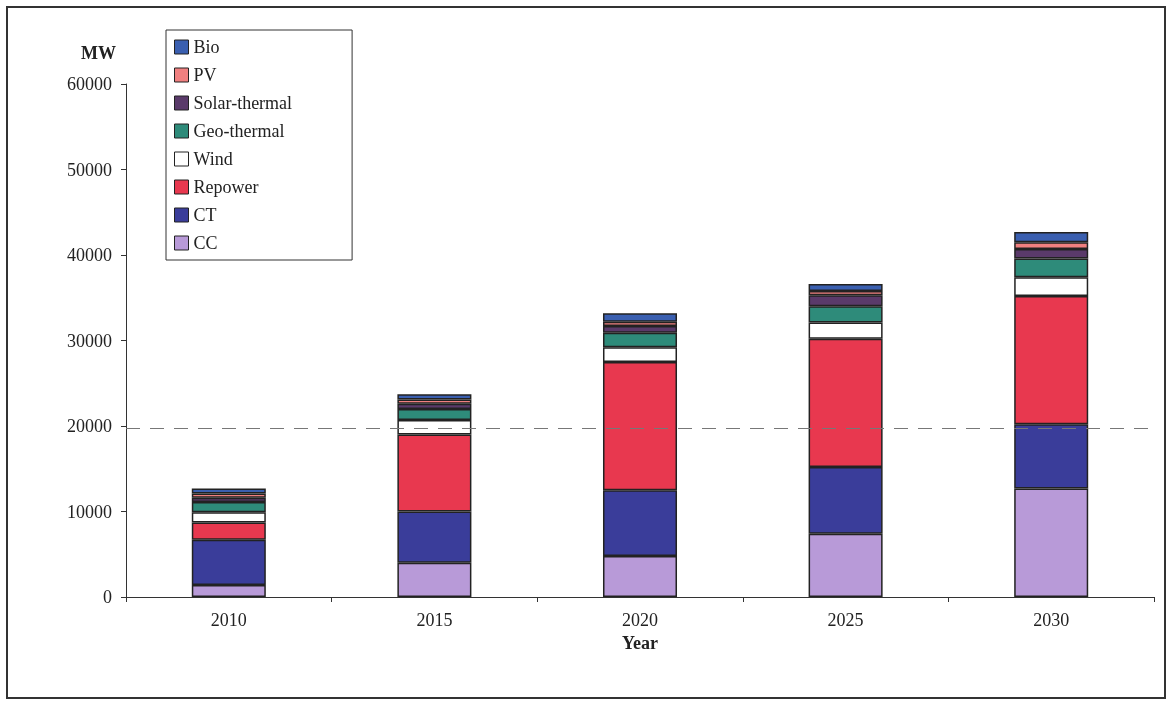 This screenshot has height=705, width=1172. What do you see at coordinates (89, 340) in the screenshot?
I see `y-tick-label: 30000` at bounding box center [89, 340].